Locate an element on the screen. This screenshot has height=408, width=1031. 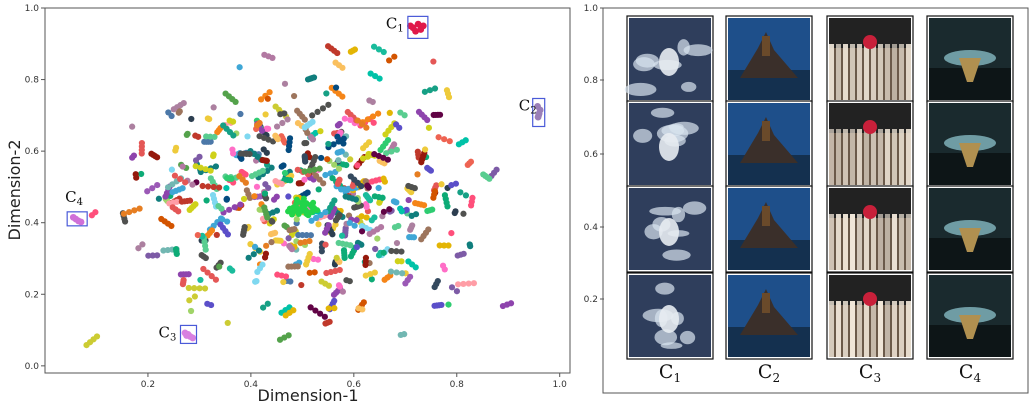
thumbnail-c2 is located at coordinates (769, 144).